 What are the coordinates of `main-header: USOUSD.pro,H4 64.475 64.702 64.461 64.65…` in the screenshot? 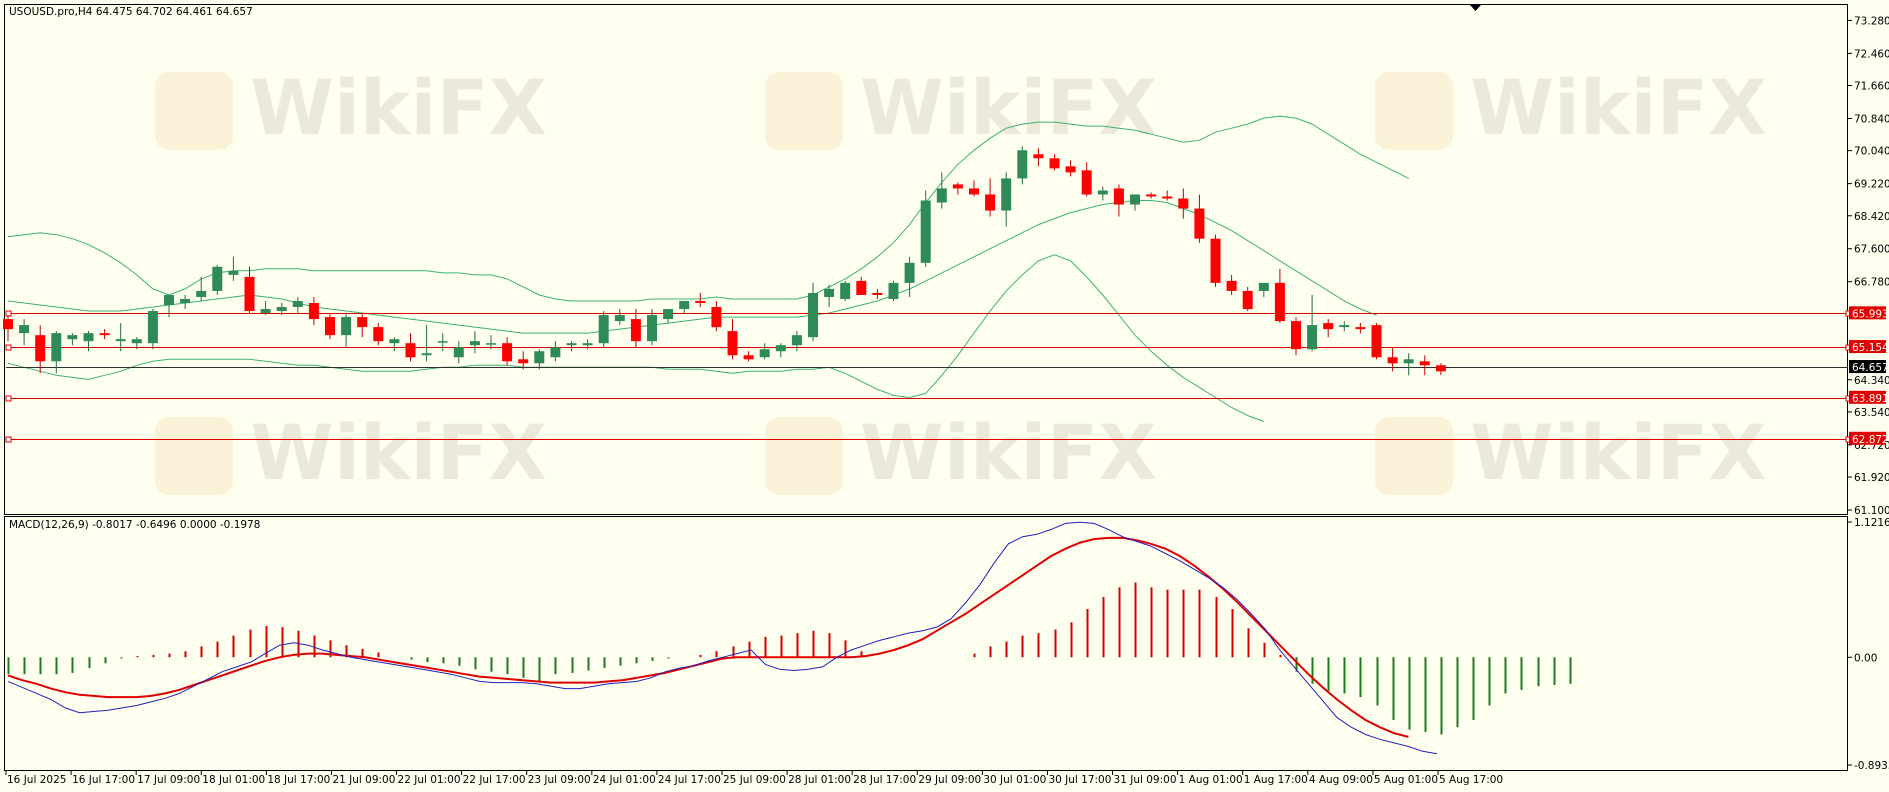 It's located at (131, 12).